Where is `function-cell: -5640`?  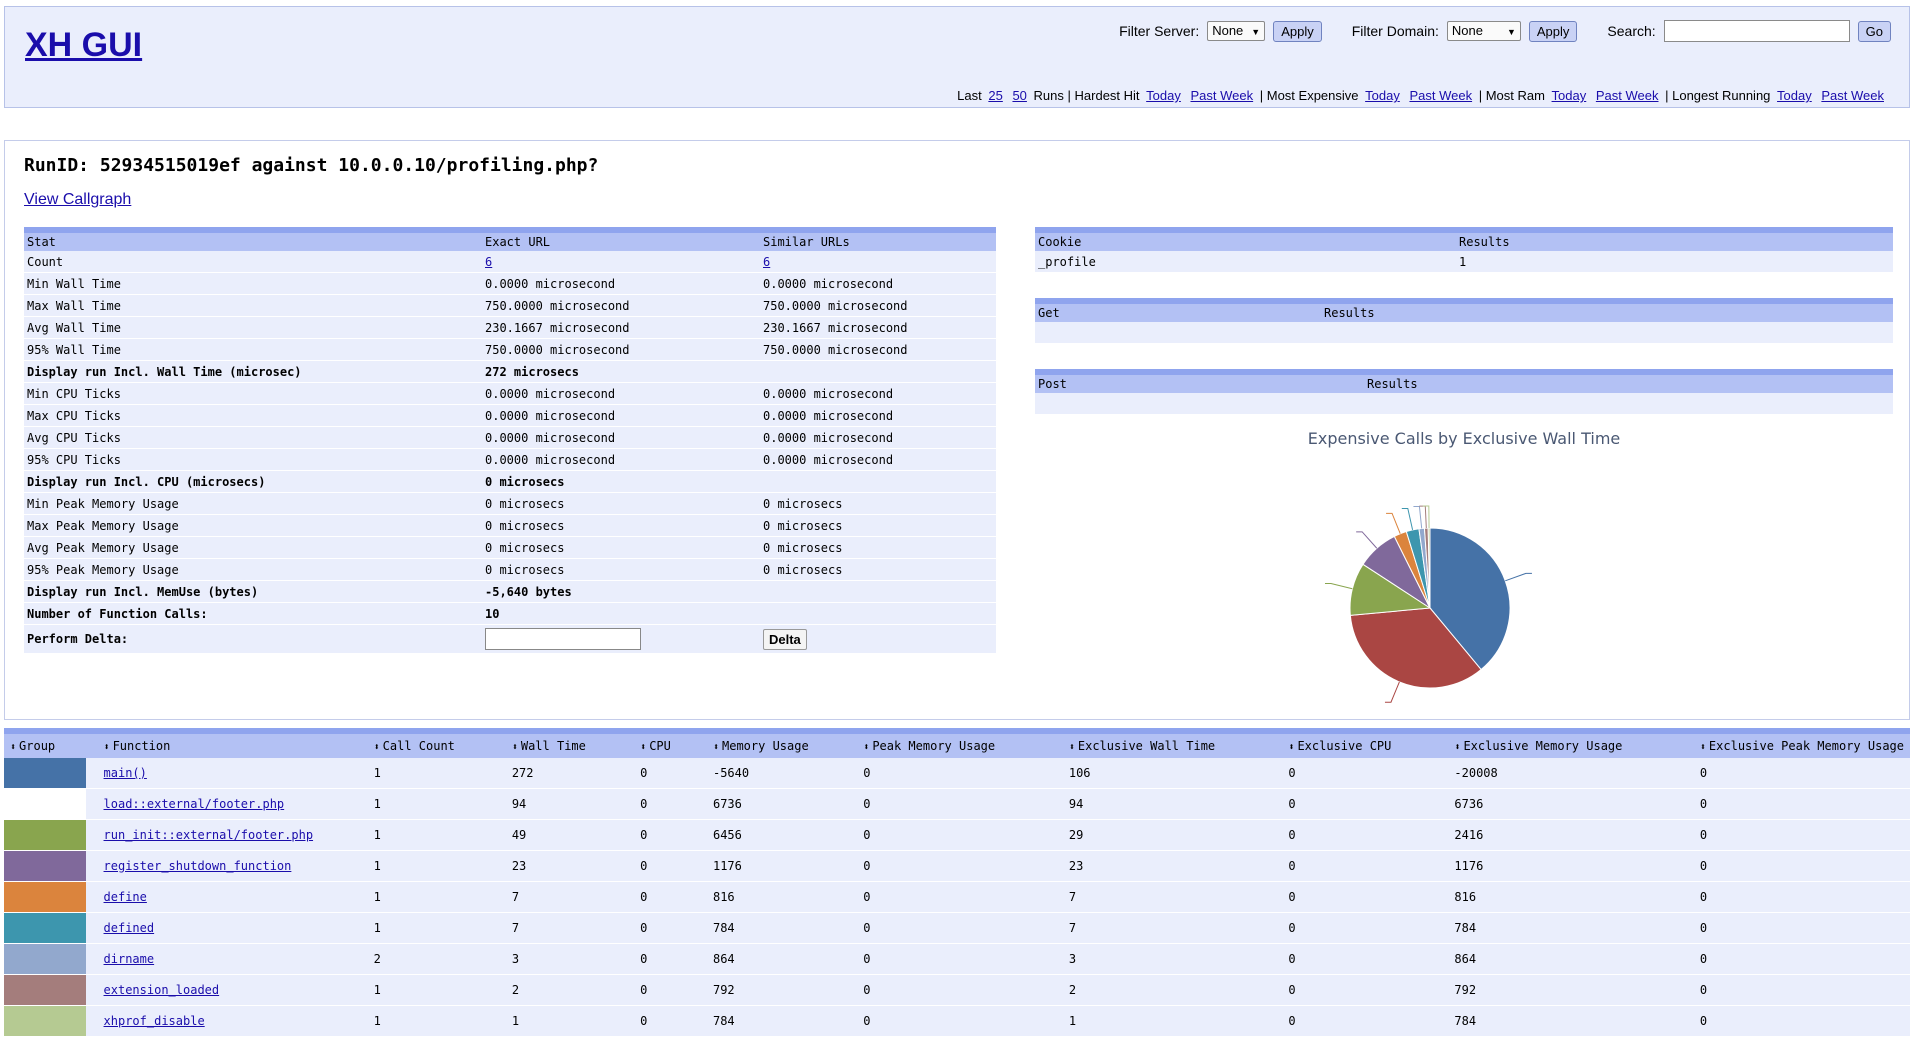
function-cell: -5640 is located at coordinates (782, 773).